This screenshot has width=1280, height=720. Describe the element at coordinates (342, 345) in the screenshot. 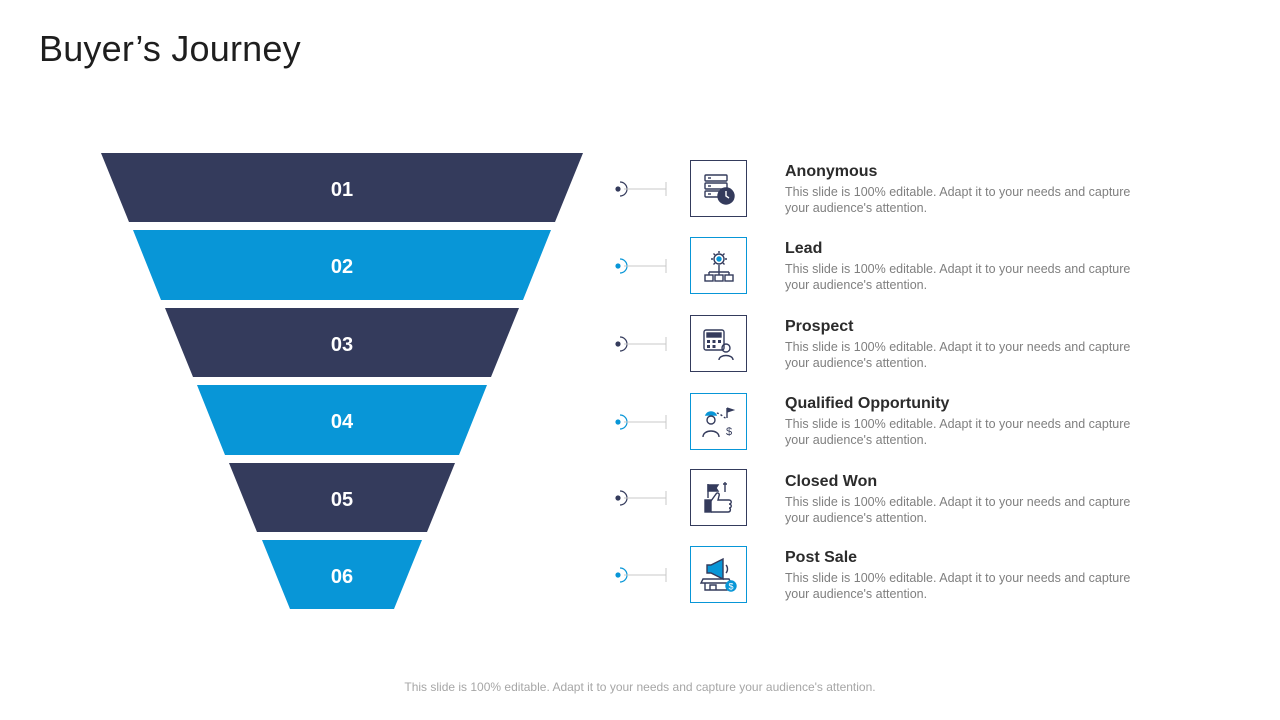

I see `funnel-number-3: 03` at that location.